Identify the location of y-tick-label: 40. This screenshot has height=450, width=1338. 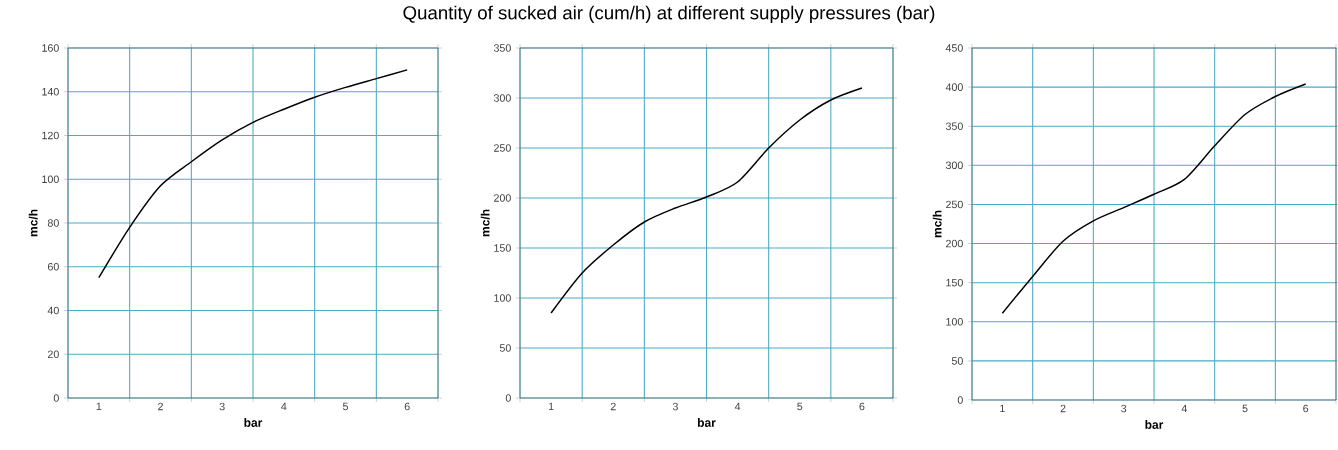
(53, 310).